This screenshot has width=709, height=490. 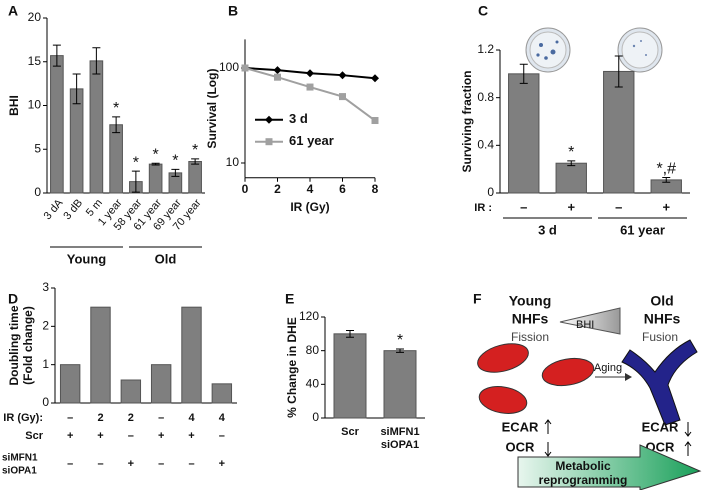 I want to click on row-label: siOPA1, so click(x=19, y=471).